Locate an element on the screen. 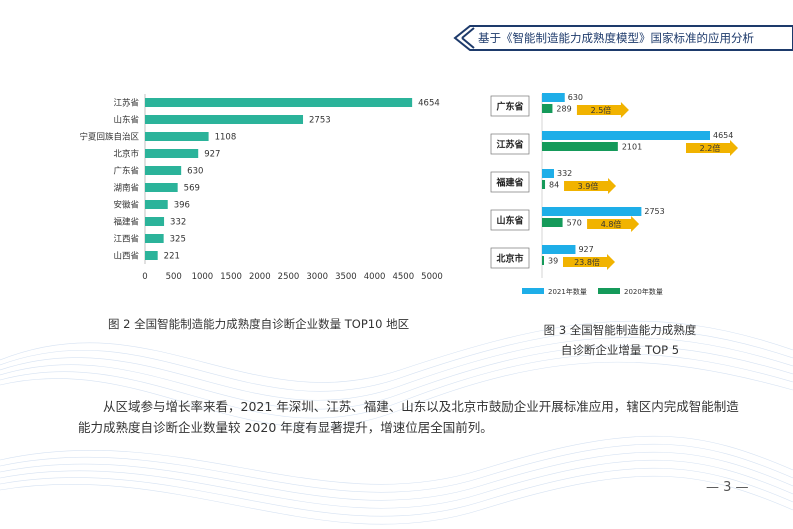 The image size is (793, 529). figure2-x-tick-label: 5000 is located at coordinates (432, 277).